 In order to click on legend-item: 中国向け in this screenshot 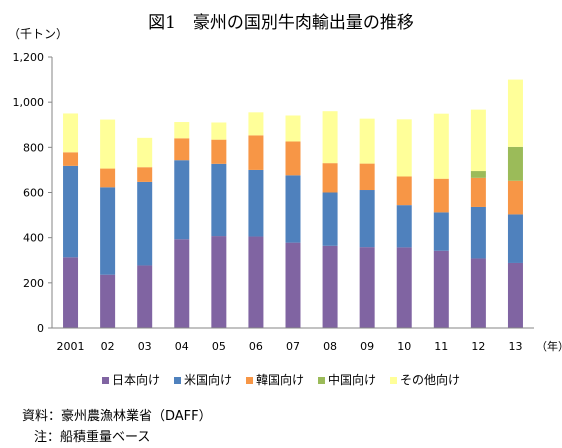, I will do `click(347, 379)`.